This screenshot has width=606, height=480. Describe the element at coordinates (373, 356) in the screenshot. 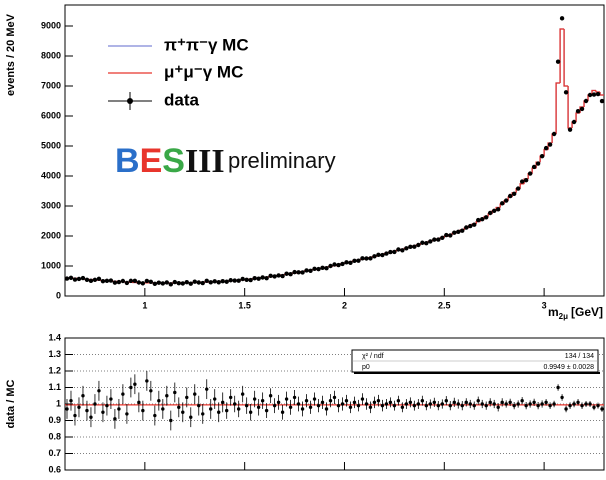

I see `fit-chi2-name: χ² / ndf` at that location.